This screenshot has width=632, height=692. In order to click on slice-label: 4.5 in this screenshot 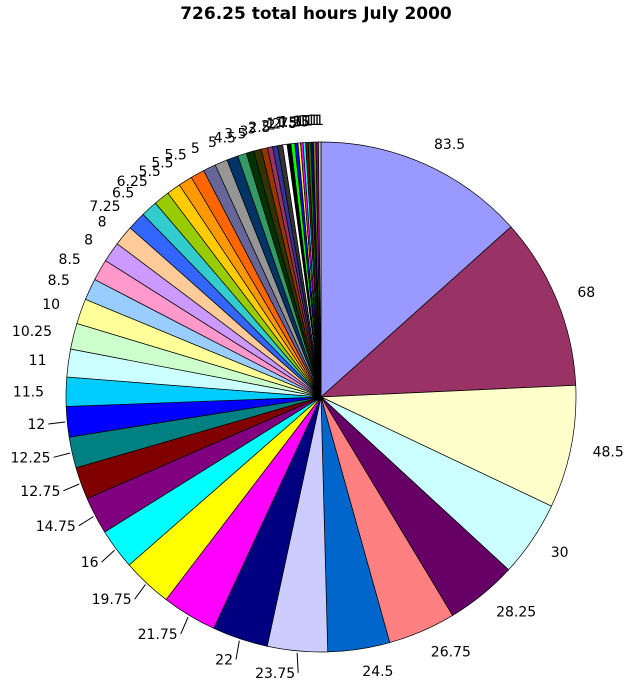, I will do `click(225, 138)`.